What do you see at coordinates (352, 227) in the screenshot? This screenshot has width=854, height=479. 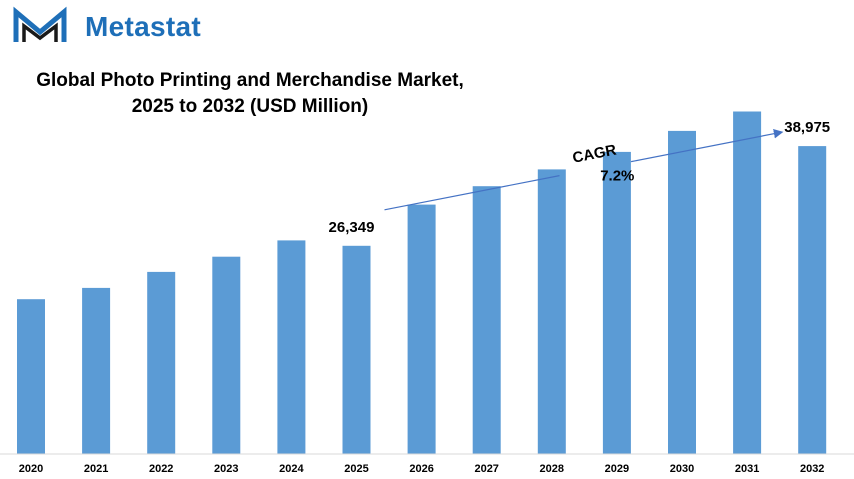 I see `data-label-2025: 26,349` at bounding box center [352, 227].